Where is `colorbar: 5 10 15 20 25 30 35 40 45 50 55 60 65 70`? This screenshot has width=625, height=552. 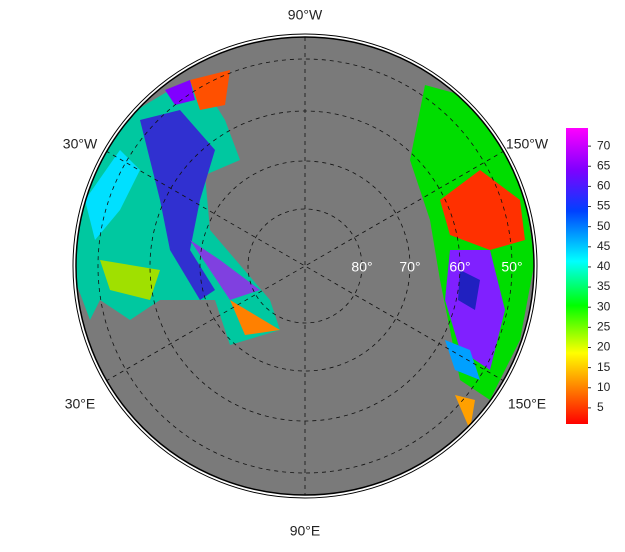 colorbar: 5 10 15 20 25 30 35 40 45 50 55 60 65 70 is located at coordinates (588, 276).